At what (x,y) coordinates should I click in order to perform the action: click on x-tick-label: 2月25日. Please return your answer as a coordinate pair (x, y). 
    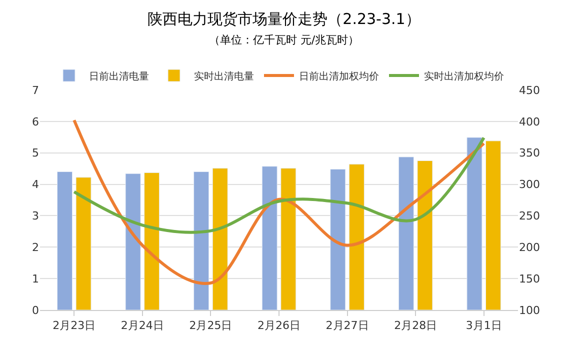
    Looking at the image, I should click on (210, 325).